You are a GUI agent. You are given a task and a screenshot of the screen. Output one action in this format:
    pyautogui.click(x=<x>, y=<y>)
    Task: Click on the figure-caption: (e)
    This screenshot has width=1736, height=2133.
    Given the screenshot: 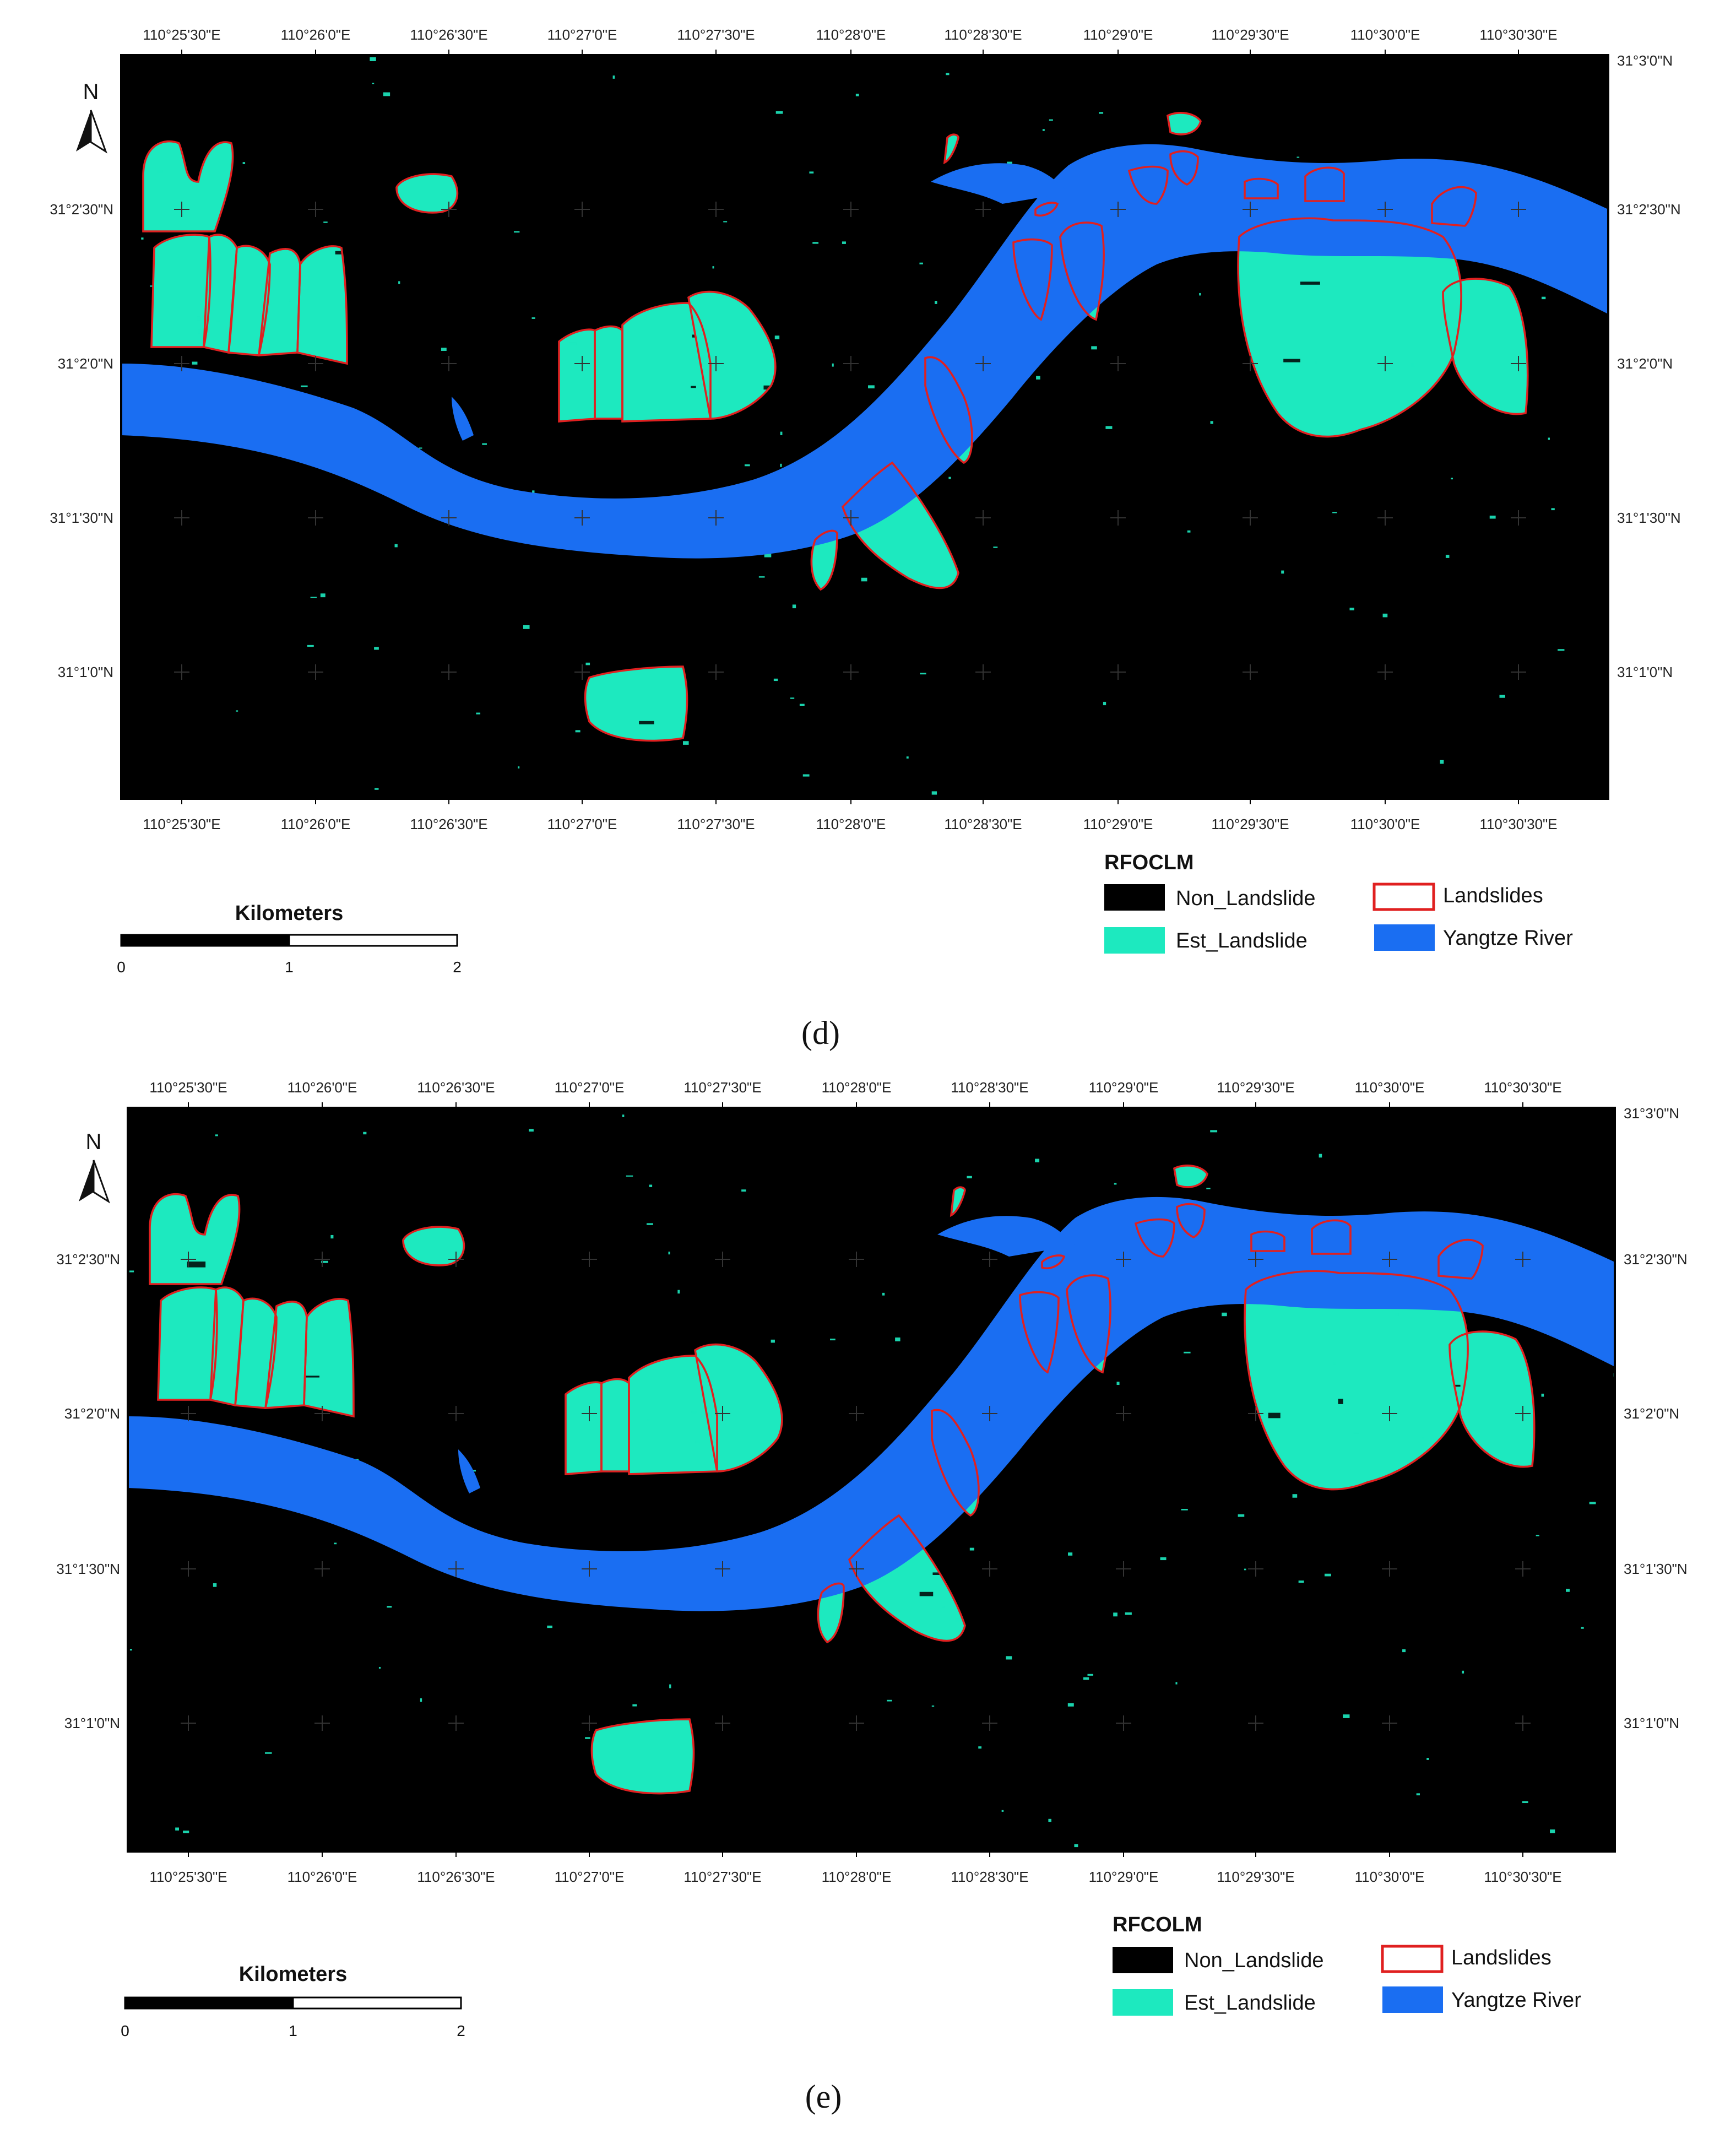 What is the action you would take?
    pyautogui.click(x=823, y=2096)
    